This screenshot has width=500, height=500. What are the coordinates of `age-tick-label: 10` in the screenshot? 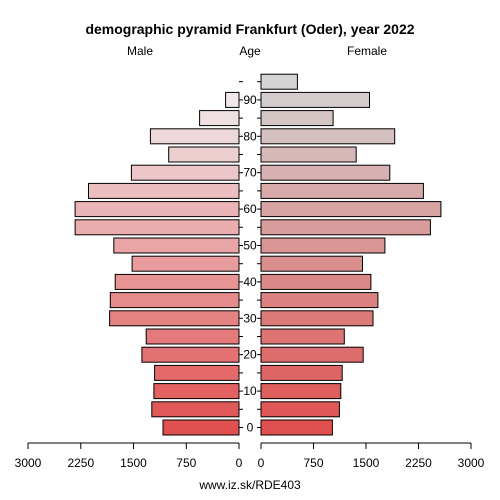 It's located at (250, 391).